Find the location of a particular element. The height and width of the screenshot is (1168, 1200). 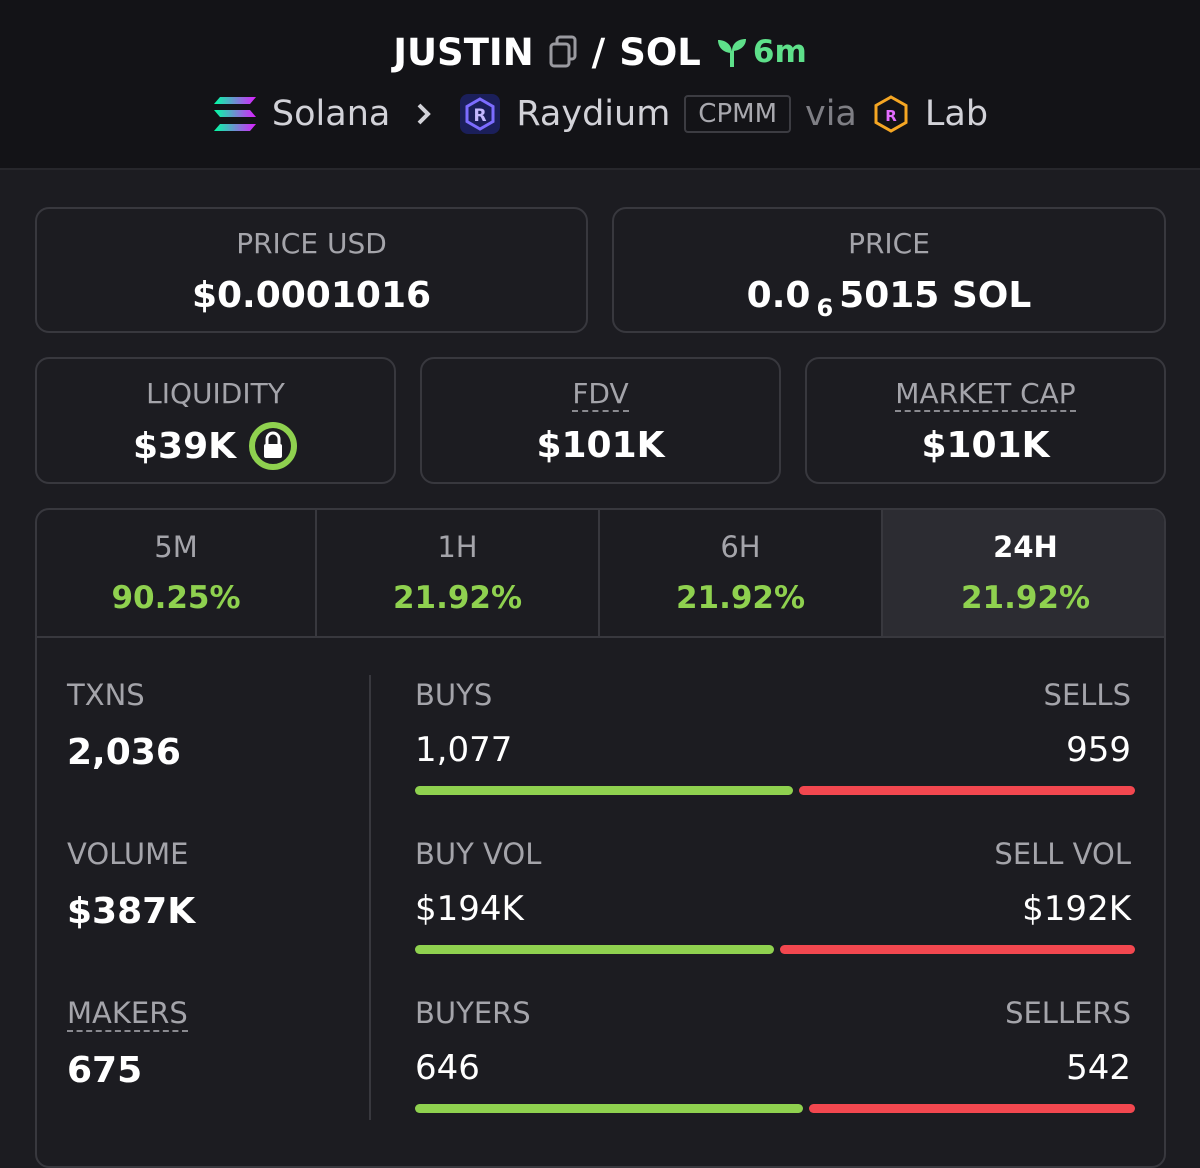

via: via is located at coordinates (831, 114).